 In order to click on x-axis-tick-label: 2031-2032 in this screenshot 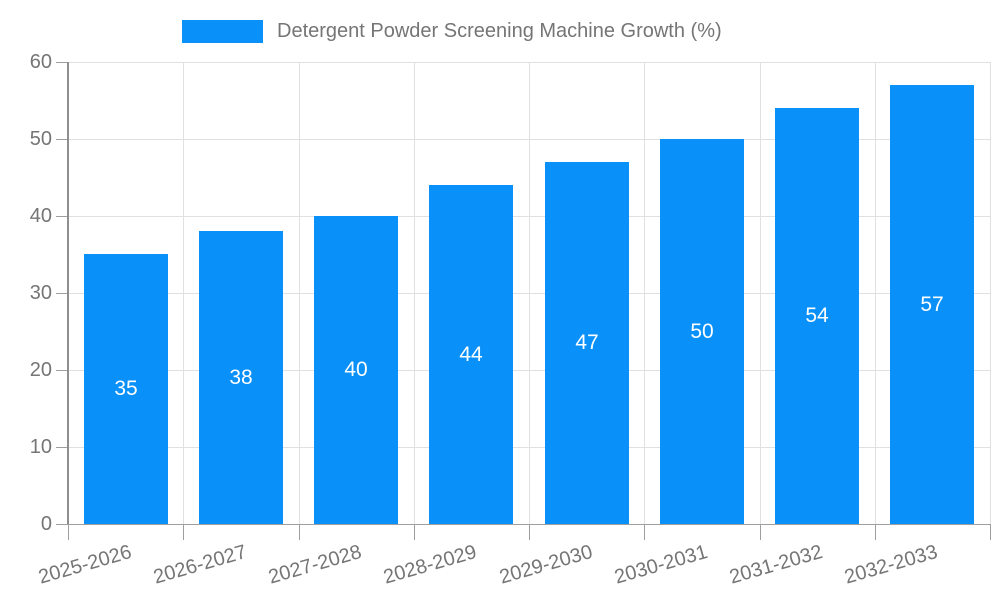, I will do `click(776, 565)`.